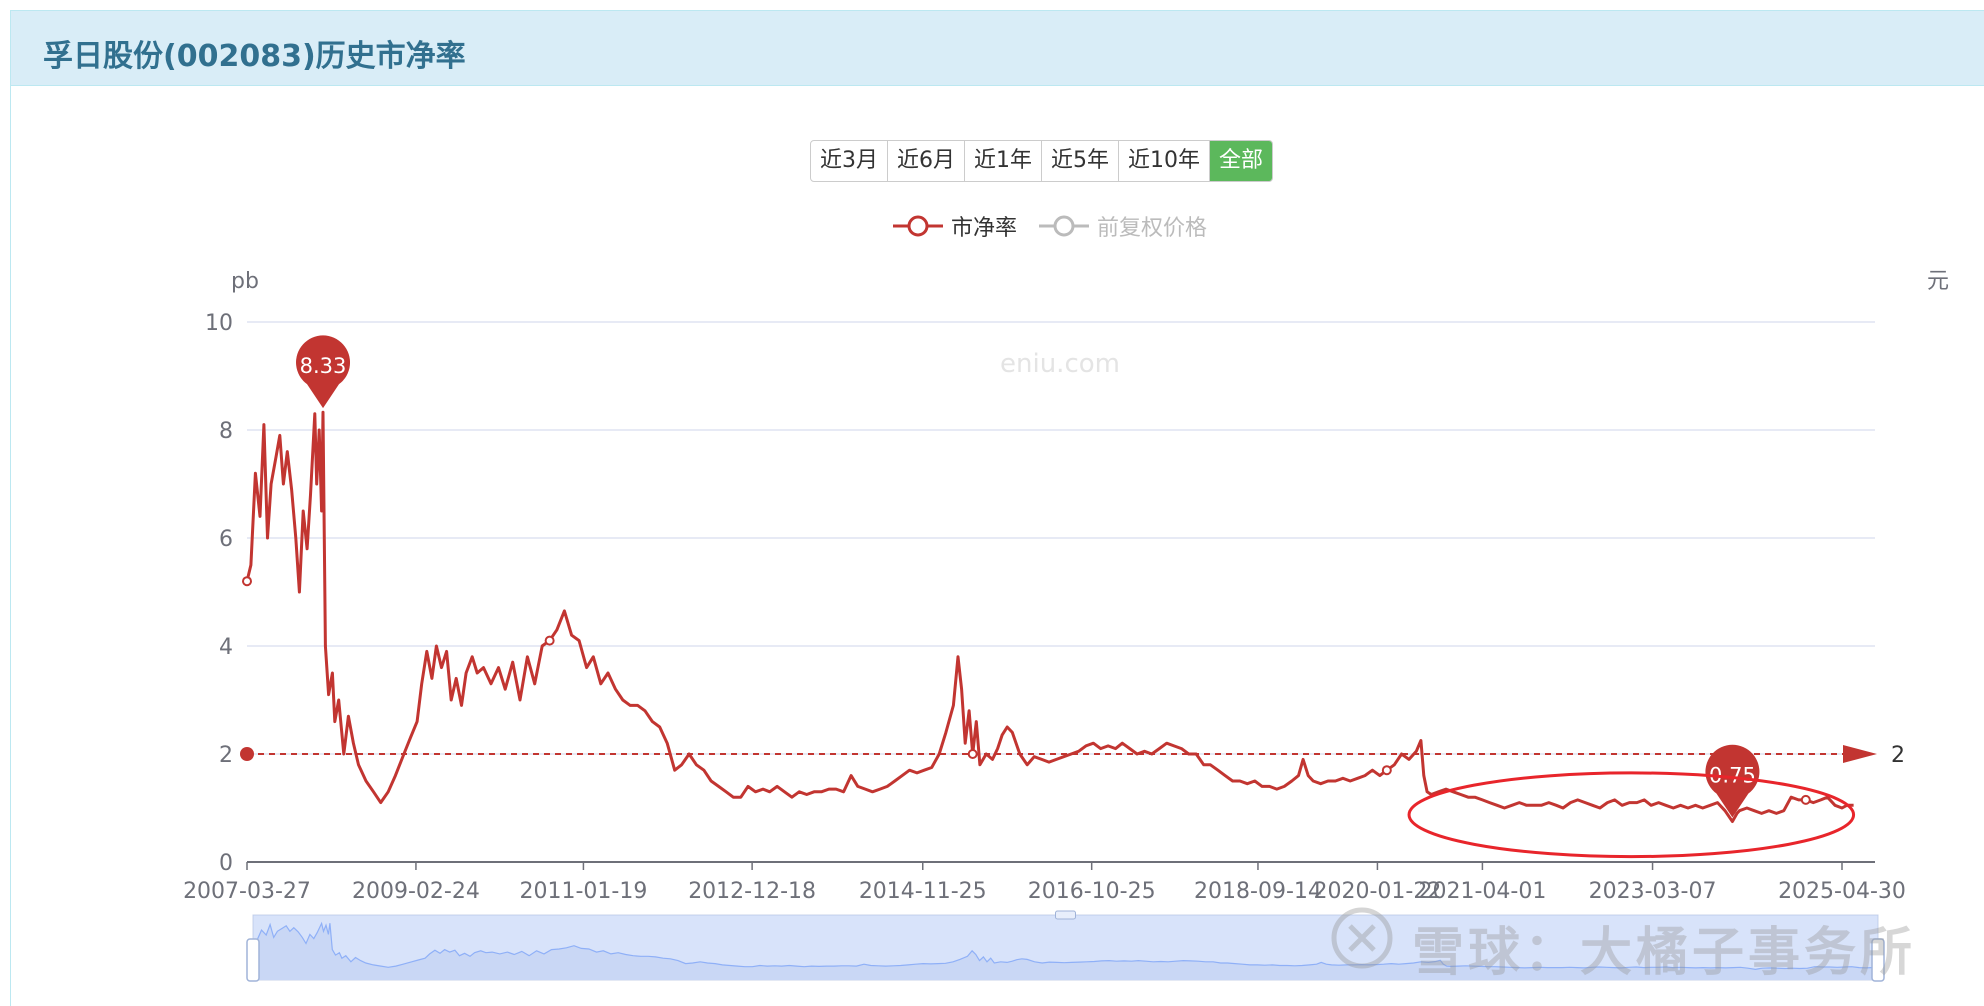 The width and height of the screenshot is (1984, 1006). Describe the element at coordinates (1653, 891) in the screenshot. I see `x-tick-label: 2023-03-07` at that location.